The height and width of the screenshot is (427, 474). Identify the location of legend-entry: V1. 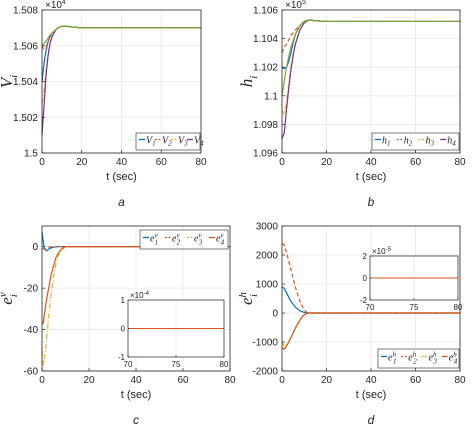
(151, 142).